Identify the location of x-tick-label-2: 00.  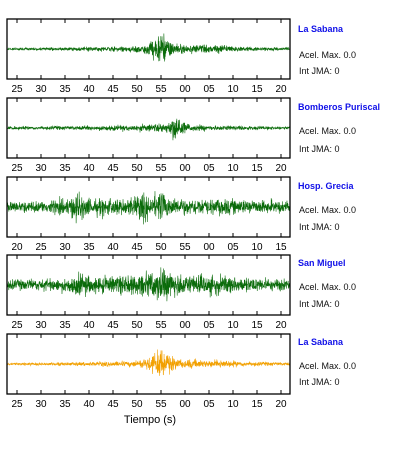
(185, 168).